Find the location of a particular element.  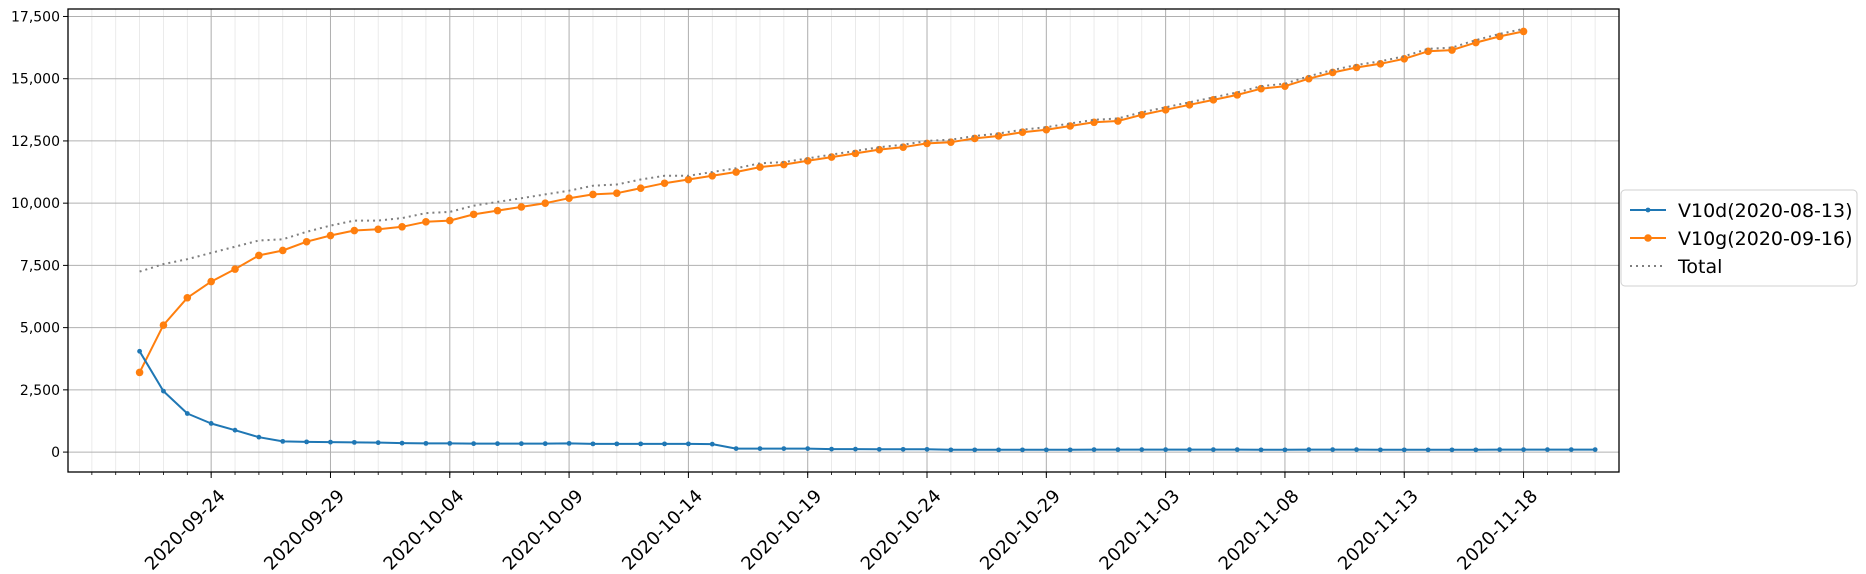

legend-label-1: V10d(2020-08-13) is located at coordinates (1765, 211).